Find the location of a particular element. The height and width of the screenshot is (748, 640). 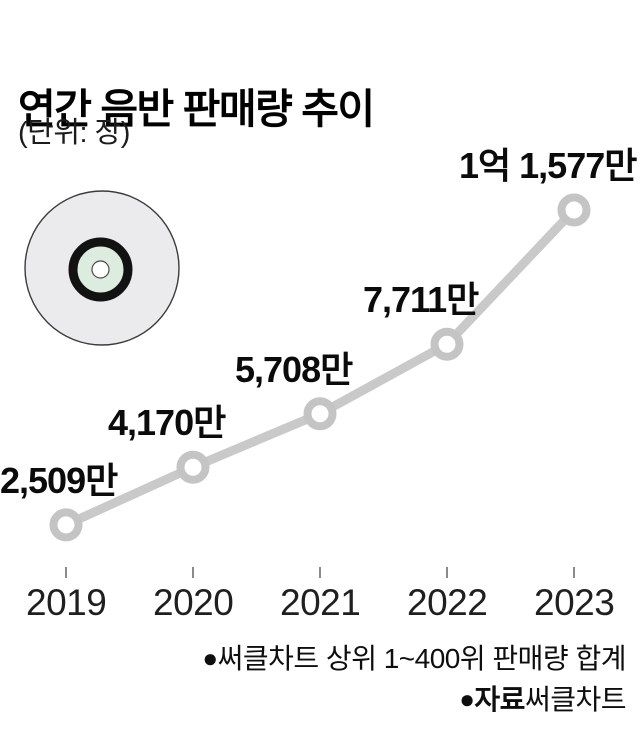

data-point-label: 4,170만 is located at coordinates (167, 422).